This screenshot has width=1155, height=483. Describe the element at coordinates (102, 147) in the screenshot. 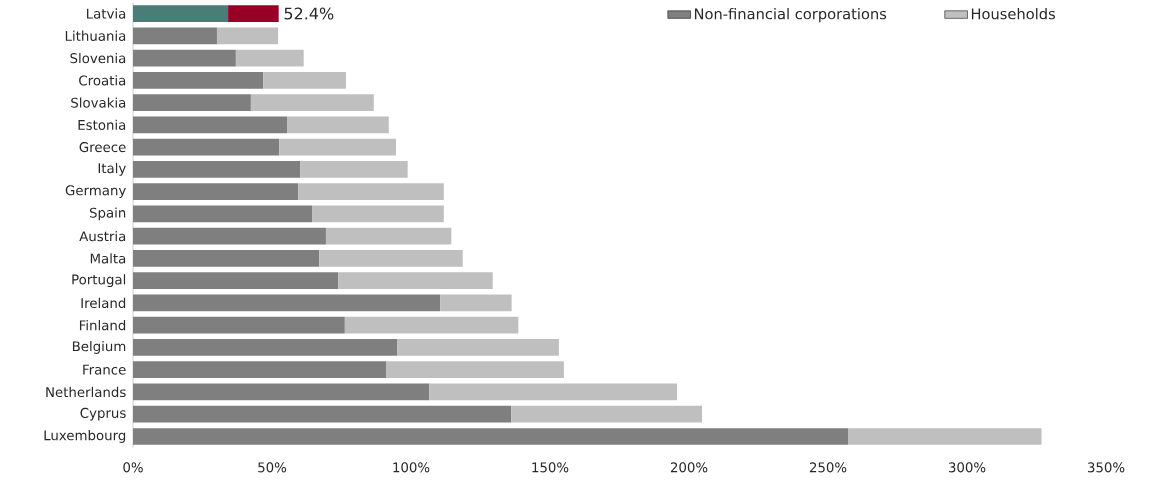

I see `y-tick-label: Greece` at that location.